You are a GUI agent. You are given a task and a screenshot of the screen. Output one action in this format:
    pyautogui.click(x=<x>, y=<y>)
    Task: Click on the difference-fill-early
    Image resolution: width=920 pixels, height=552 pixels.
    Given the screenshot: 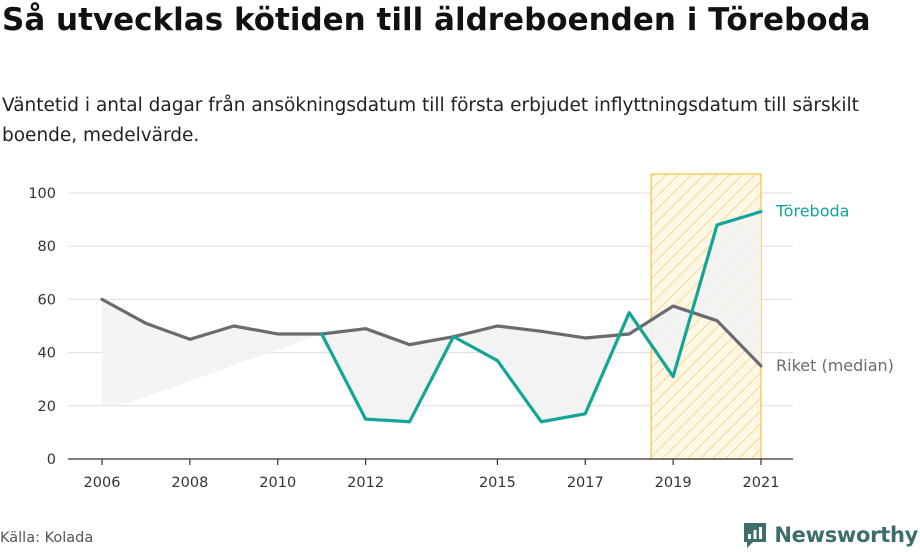 What is the action you would take?
    pyautogui.click(x=212, y=352)
    